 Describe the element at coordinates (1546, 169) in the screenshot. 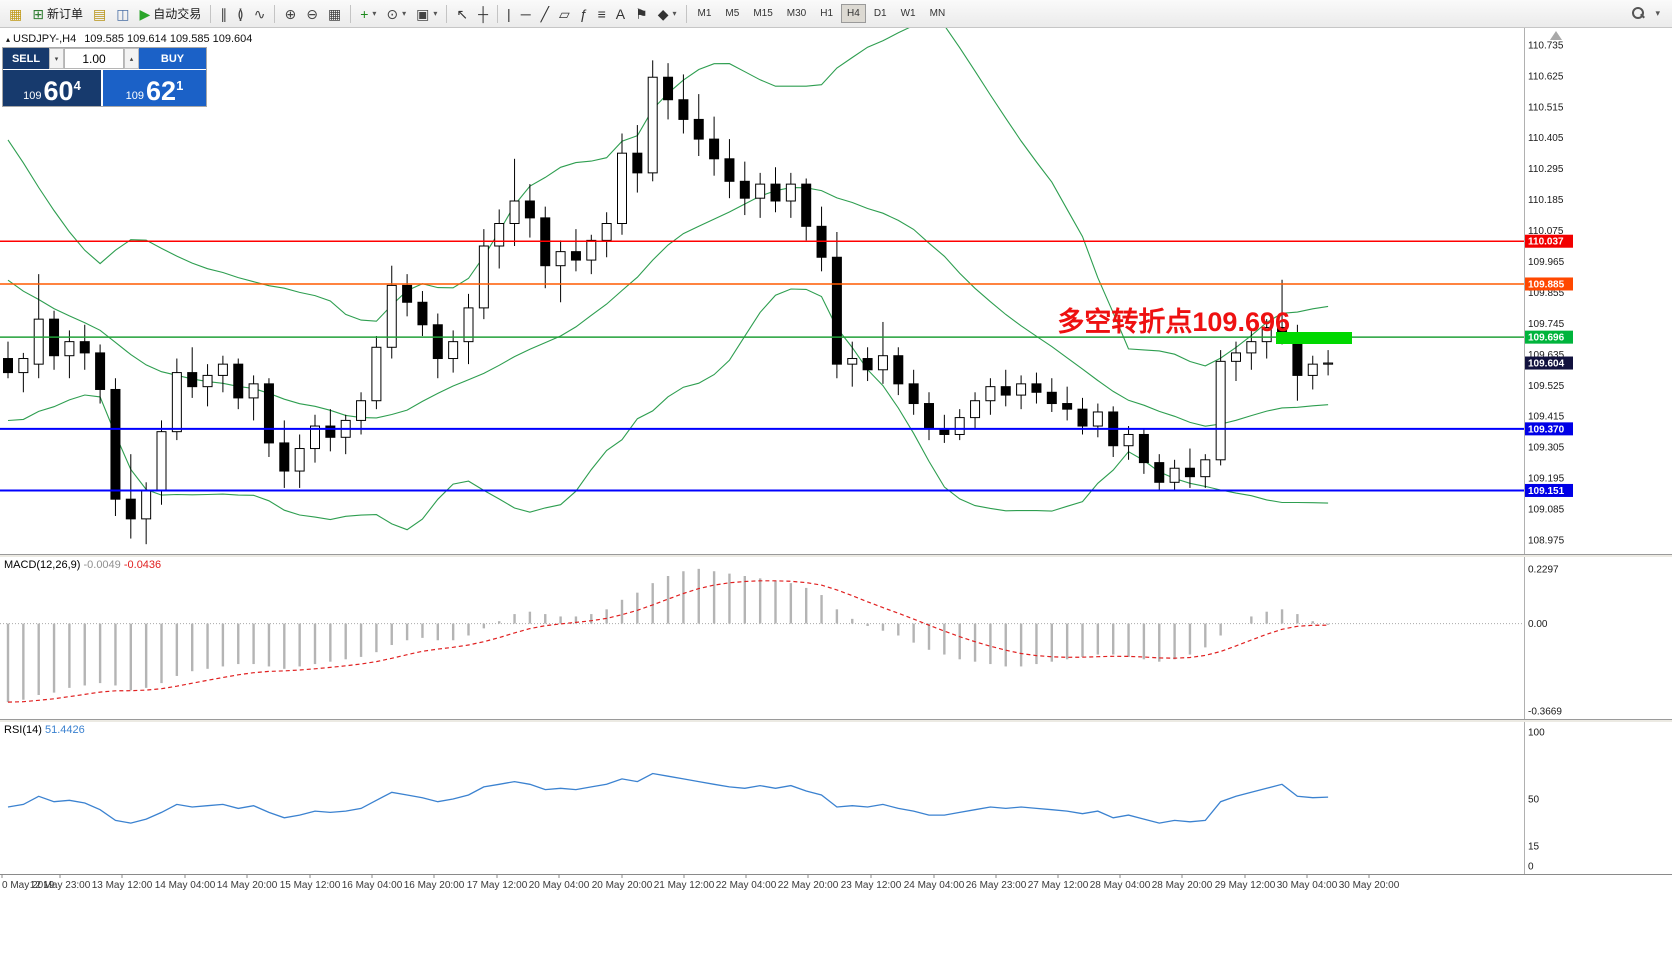

I see `svg-text: 110.295` at that location.